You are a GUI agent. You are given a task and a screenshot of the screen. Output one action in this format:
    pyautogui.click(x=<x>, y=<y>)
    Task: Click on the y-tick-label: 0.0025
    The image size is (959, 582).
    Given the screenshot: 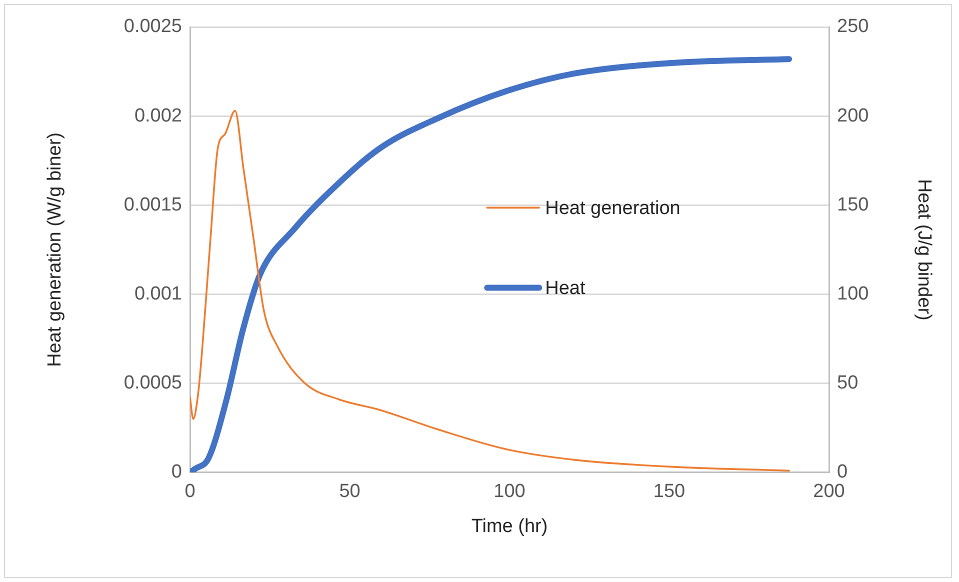 What is the action you would take?
    pyautogui.click(x=153, y=27)
    